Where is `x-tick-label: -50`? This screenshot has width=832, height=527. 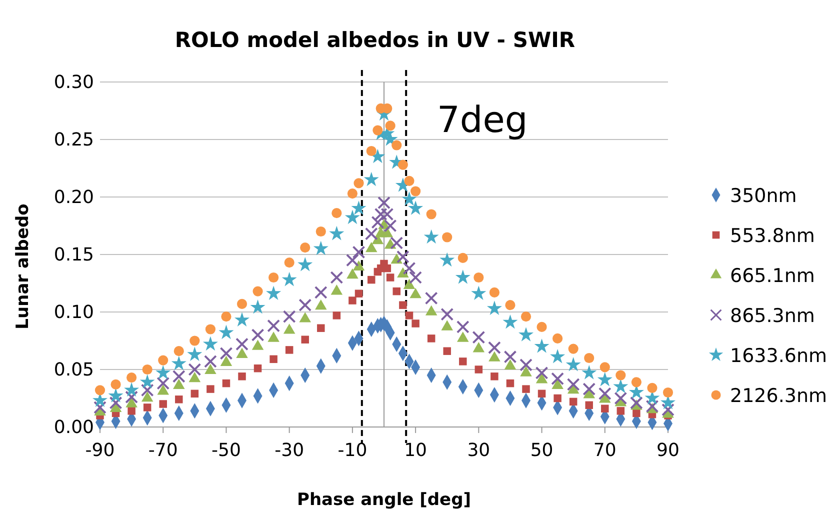
x-tick-label: -50 is located at coordinates (226, 450).